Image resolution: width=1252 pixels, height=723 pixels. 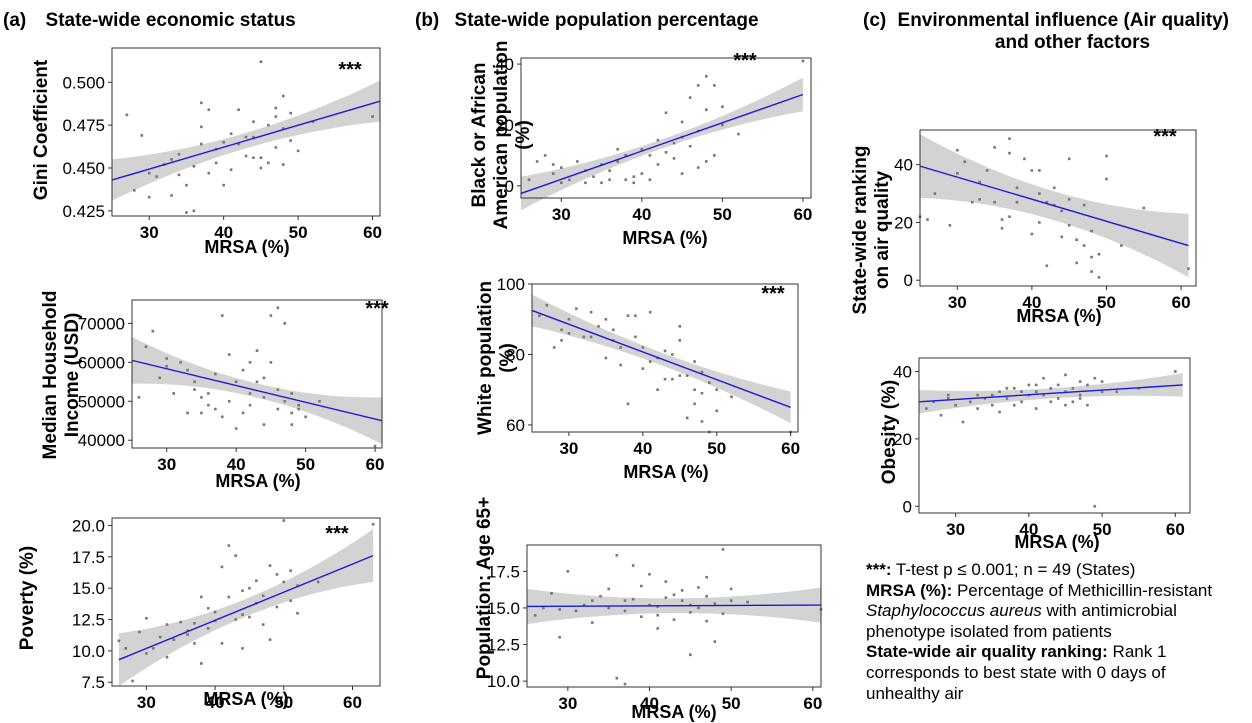 I want to click on air-x-tick-label: 50, so click(x=1106, y=302).